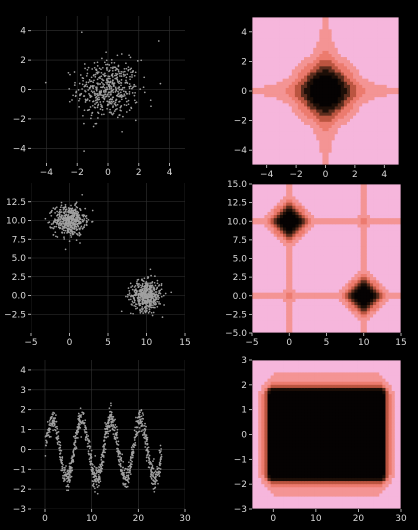 The height and width of the screenshot is (530, 418). What do you see at coordinates (147, 343) in the screenshot?
I see `x-tick-label: 10` at bounding box center [147, 343].